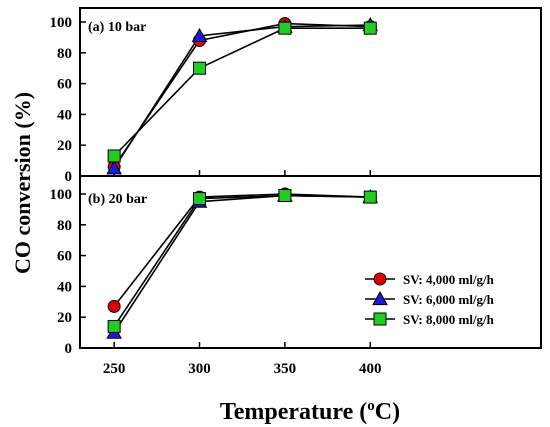  I want to click on legend-label-1: SV: 6,000 ml/g/h, so click(449, 299).